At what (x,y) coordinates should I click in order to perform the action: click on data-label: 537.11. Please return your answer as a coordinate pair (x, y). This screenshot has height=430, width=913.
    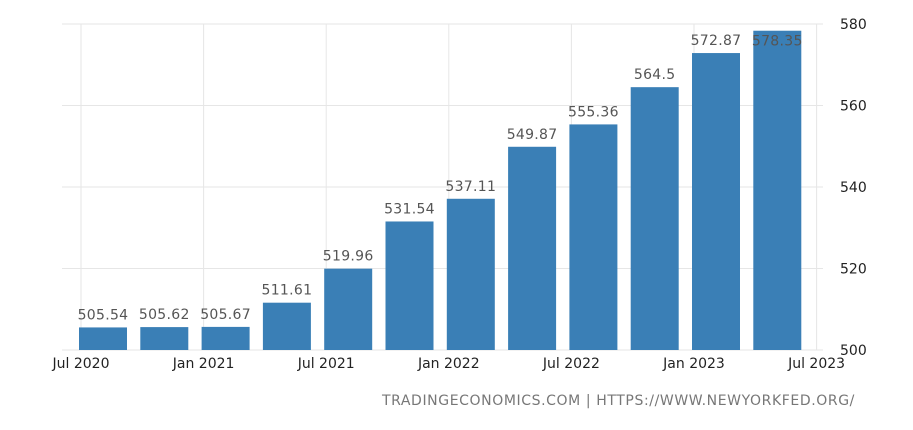
    Looking at the image, I should click on (470, 187).